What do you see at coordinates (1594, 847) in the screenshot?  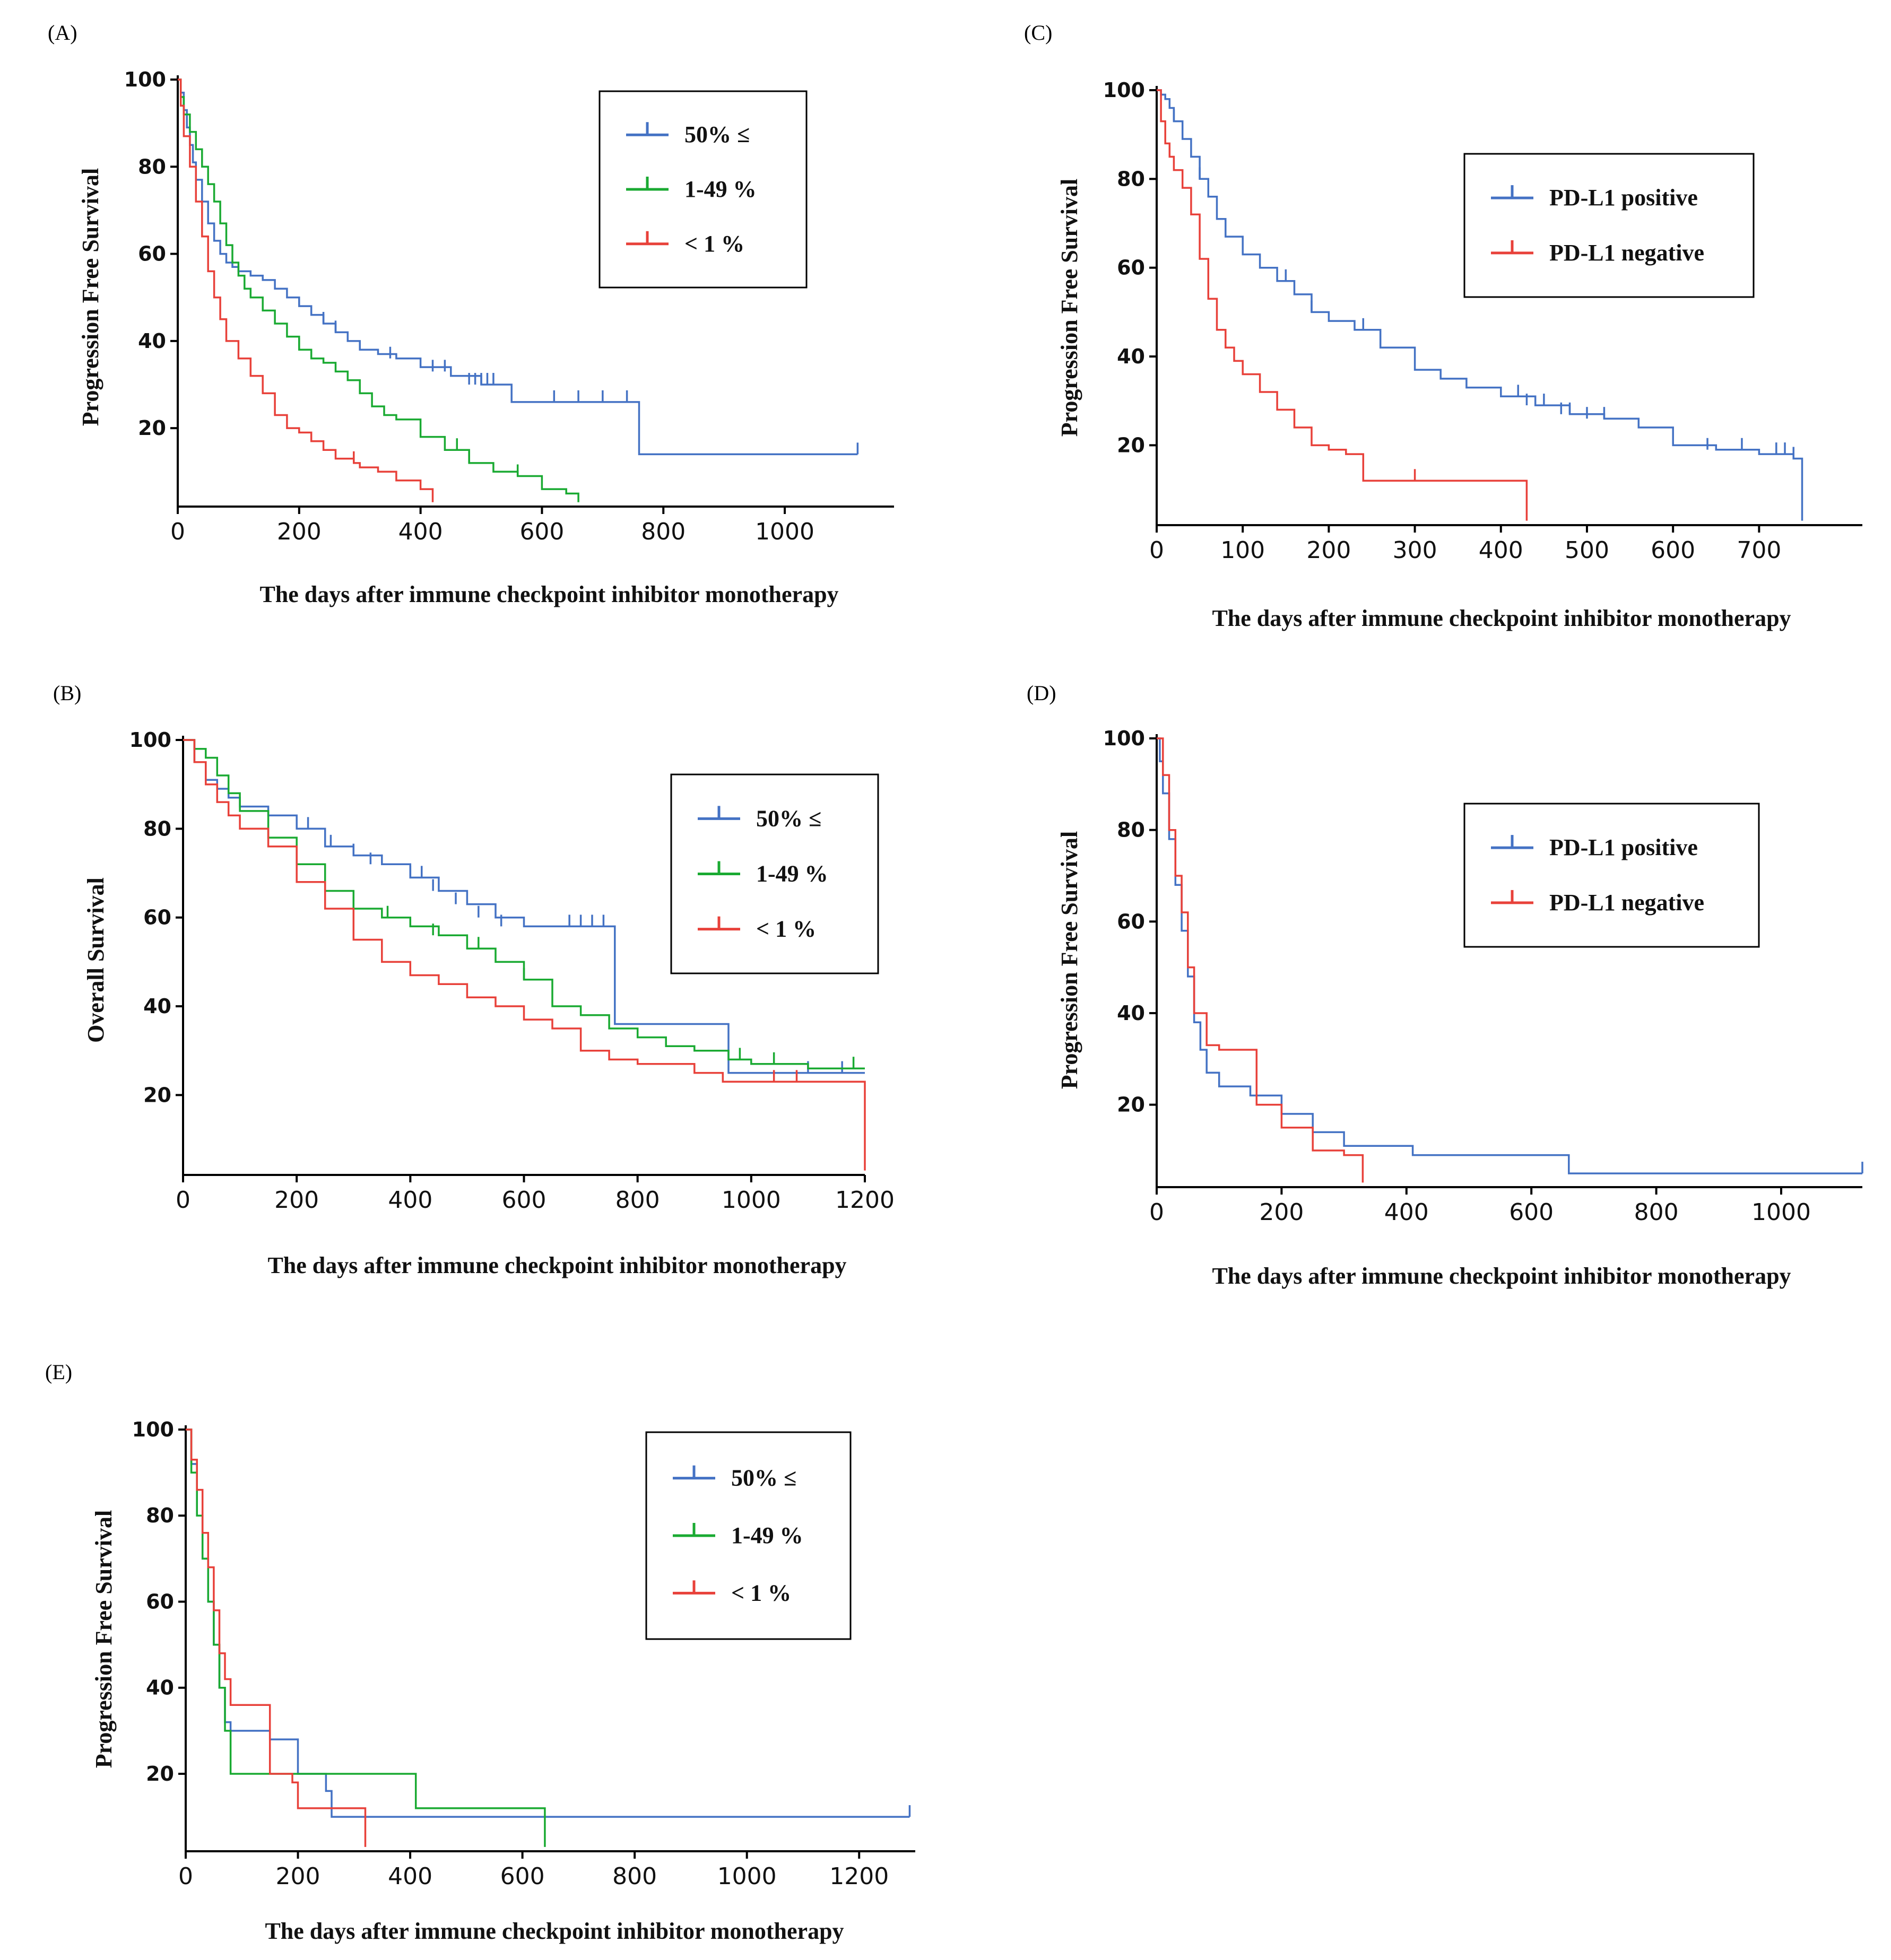 I see `legend-item: PD-L1 positive` at bounding box center [1594, 847].